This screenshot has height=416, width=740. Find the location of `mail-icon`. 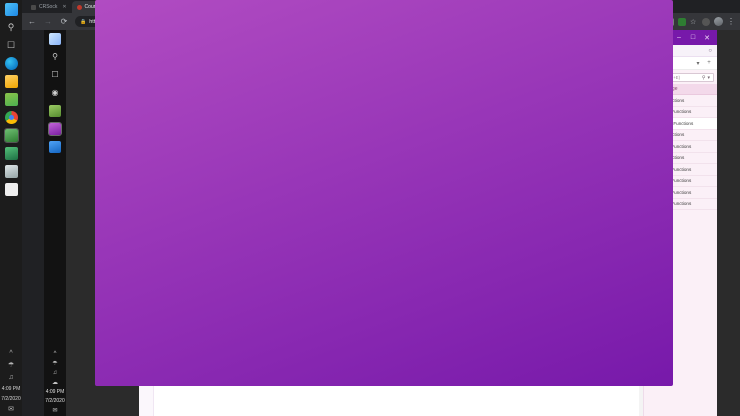

mail-icon is located at coordinates (11, 171).